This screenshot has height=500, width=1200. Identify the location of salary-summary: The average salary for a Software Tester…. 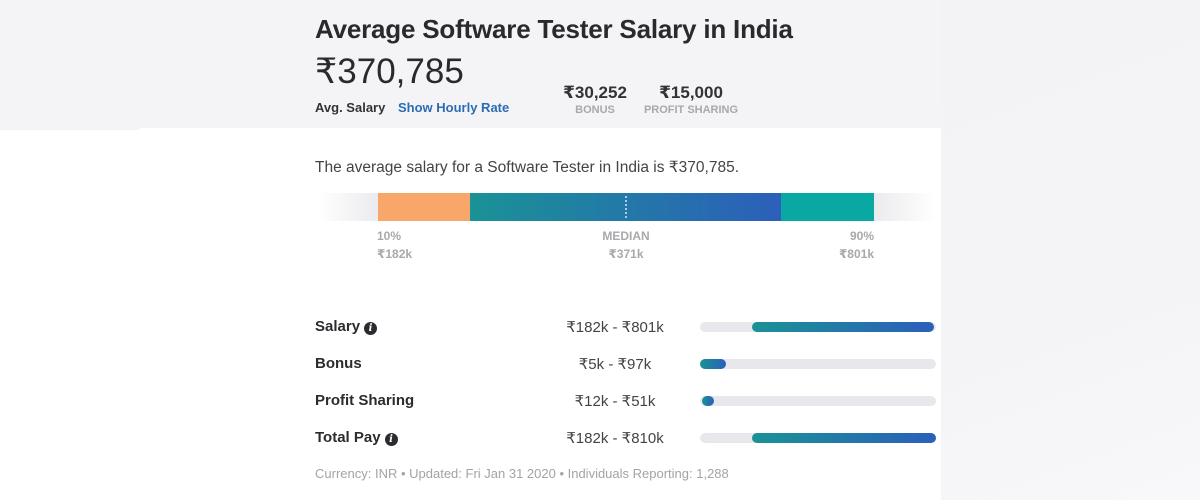
(527, 167).